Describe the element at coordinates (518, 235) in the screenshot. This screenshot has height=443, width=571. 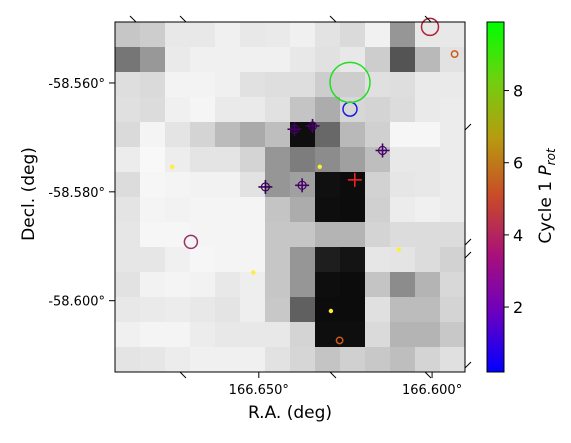
I see `colorbar-tick-label: 4` at that location.